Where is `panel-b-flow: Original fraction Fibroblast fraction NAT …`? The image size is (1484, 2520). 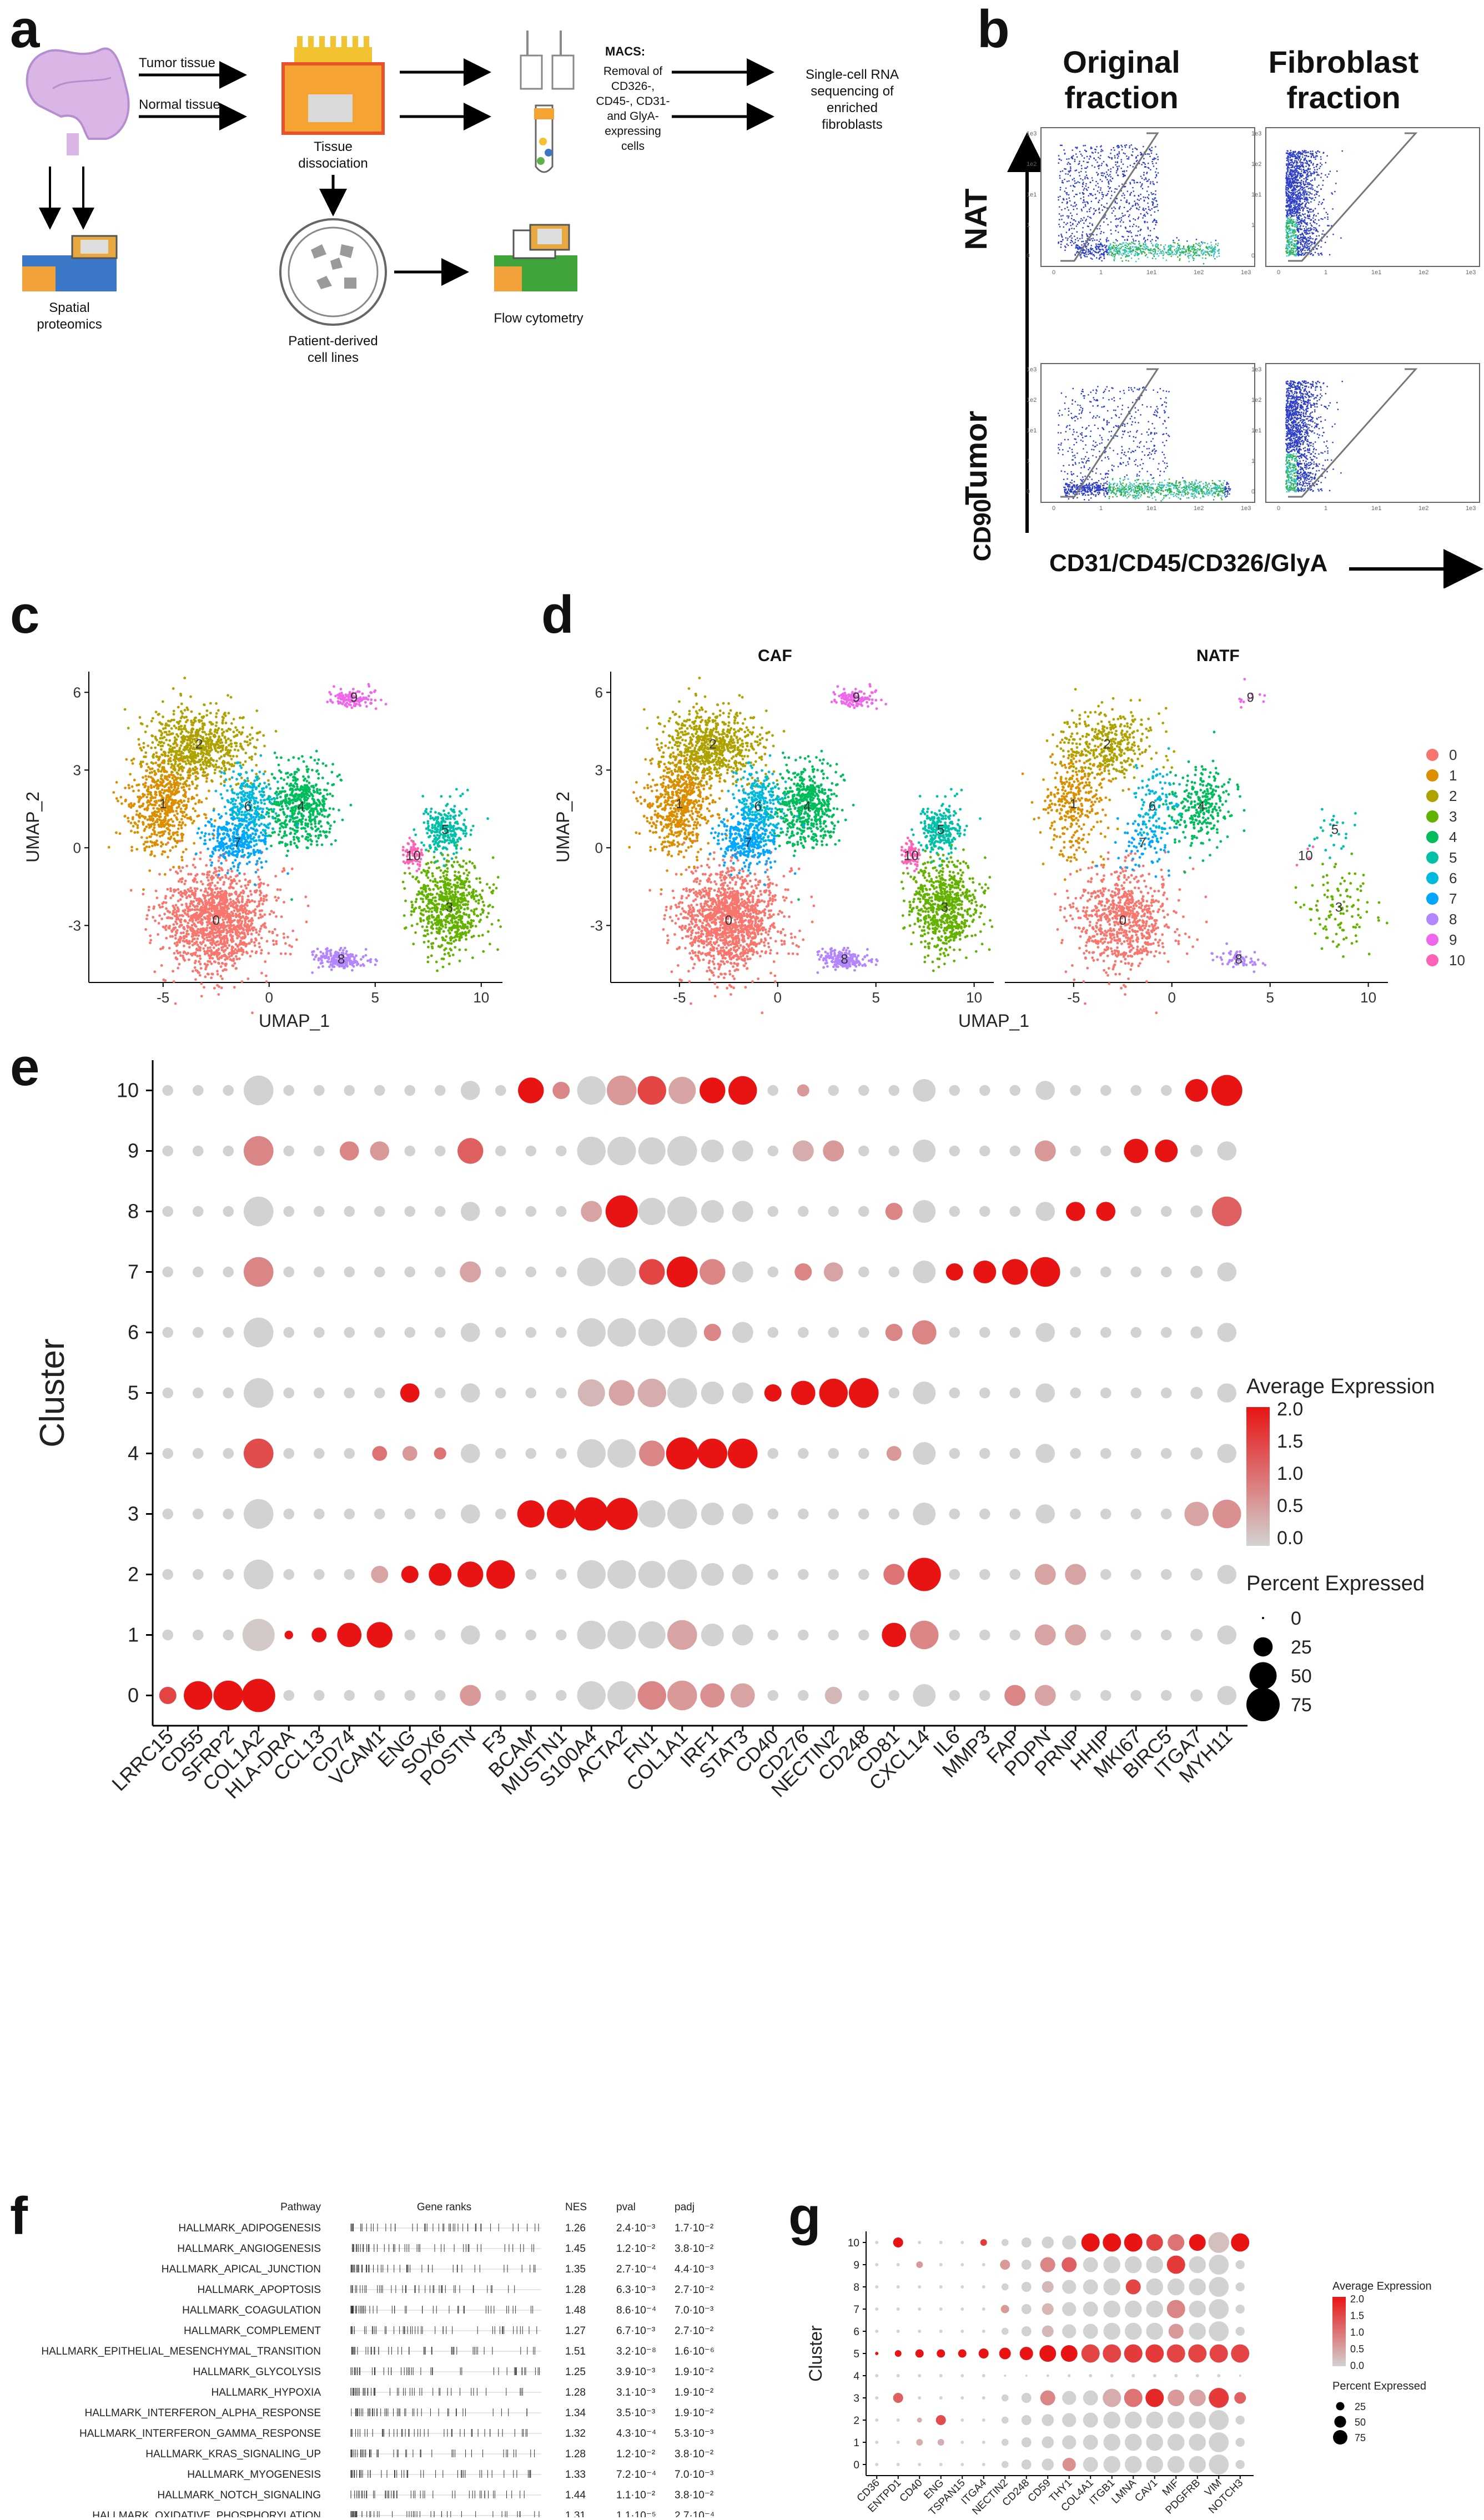 panel-b-flow: Original fraction Fibroblast fraction NAT … is located at coordinates (1214, 294).